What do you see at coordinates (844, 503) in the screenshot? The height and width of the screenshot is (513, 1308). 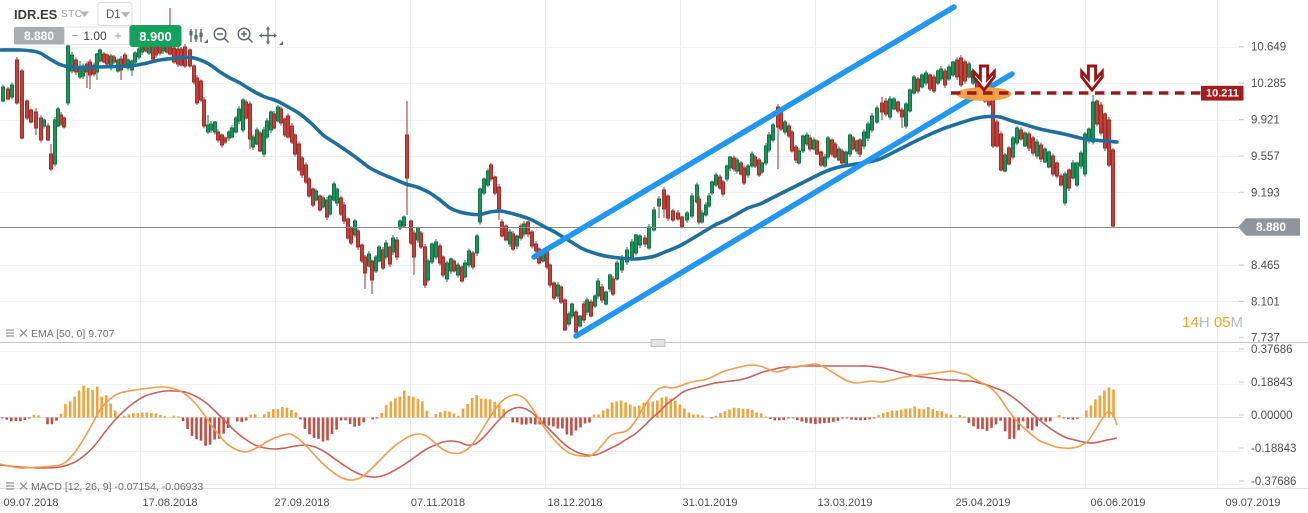 I see `svg-text: 13.03.2019` at bounding box center [844, 503].